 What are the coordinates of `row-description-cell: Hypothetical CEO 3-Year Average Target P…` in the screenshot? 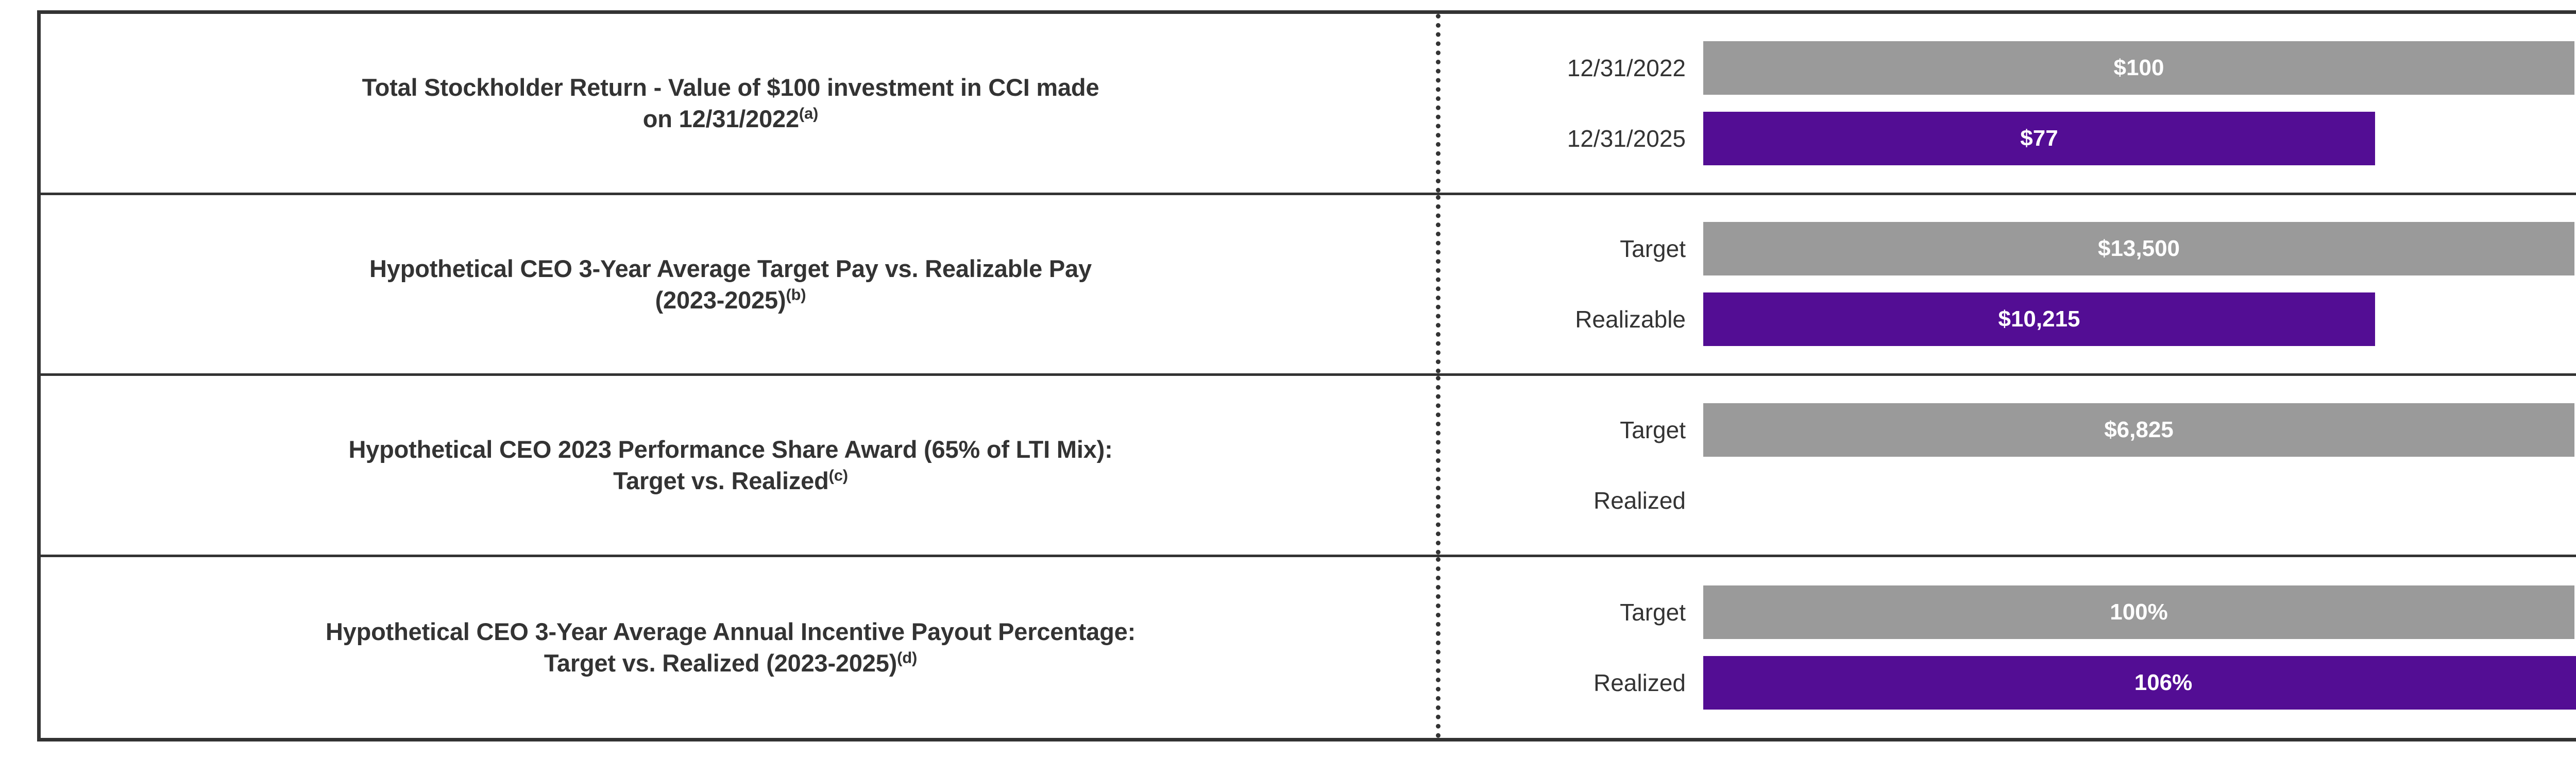 It's located at (730, 285).